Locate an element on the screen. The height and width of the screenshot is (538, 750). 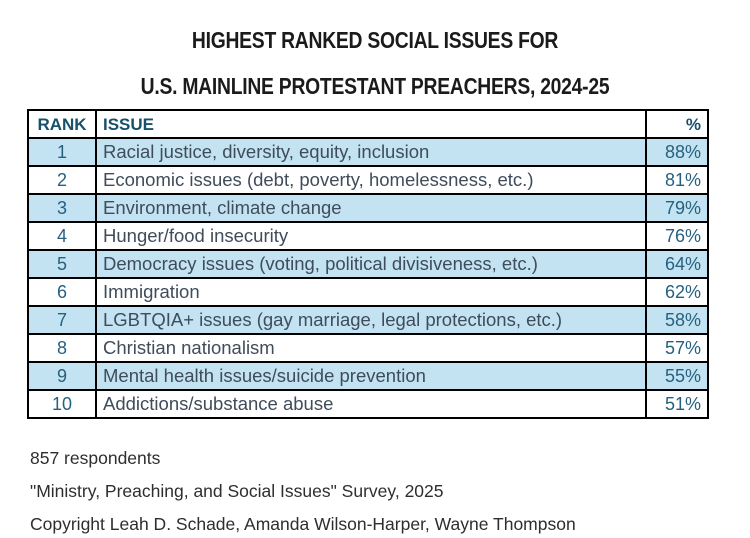
rank-cell: 6 is located at coordinates (62, 292).